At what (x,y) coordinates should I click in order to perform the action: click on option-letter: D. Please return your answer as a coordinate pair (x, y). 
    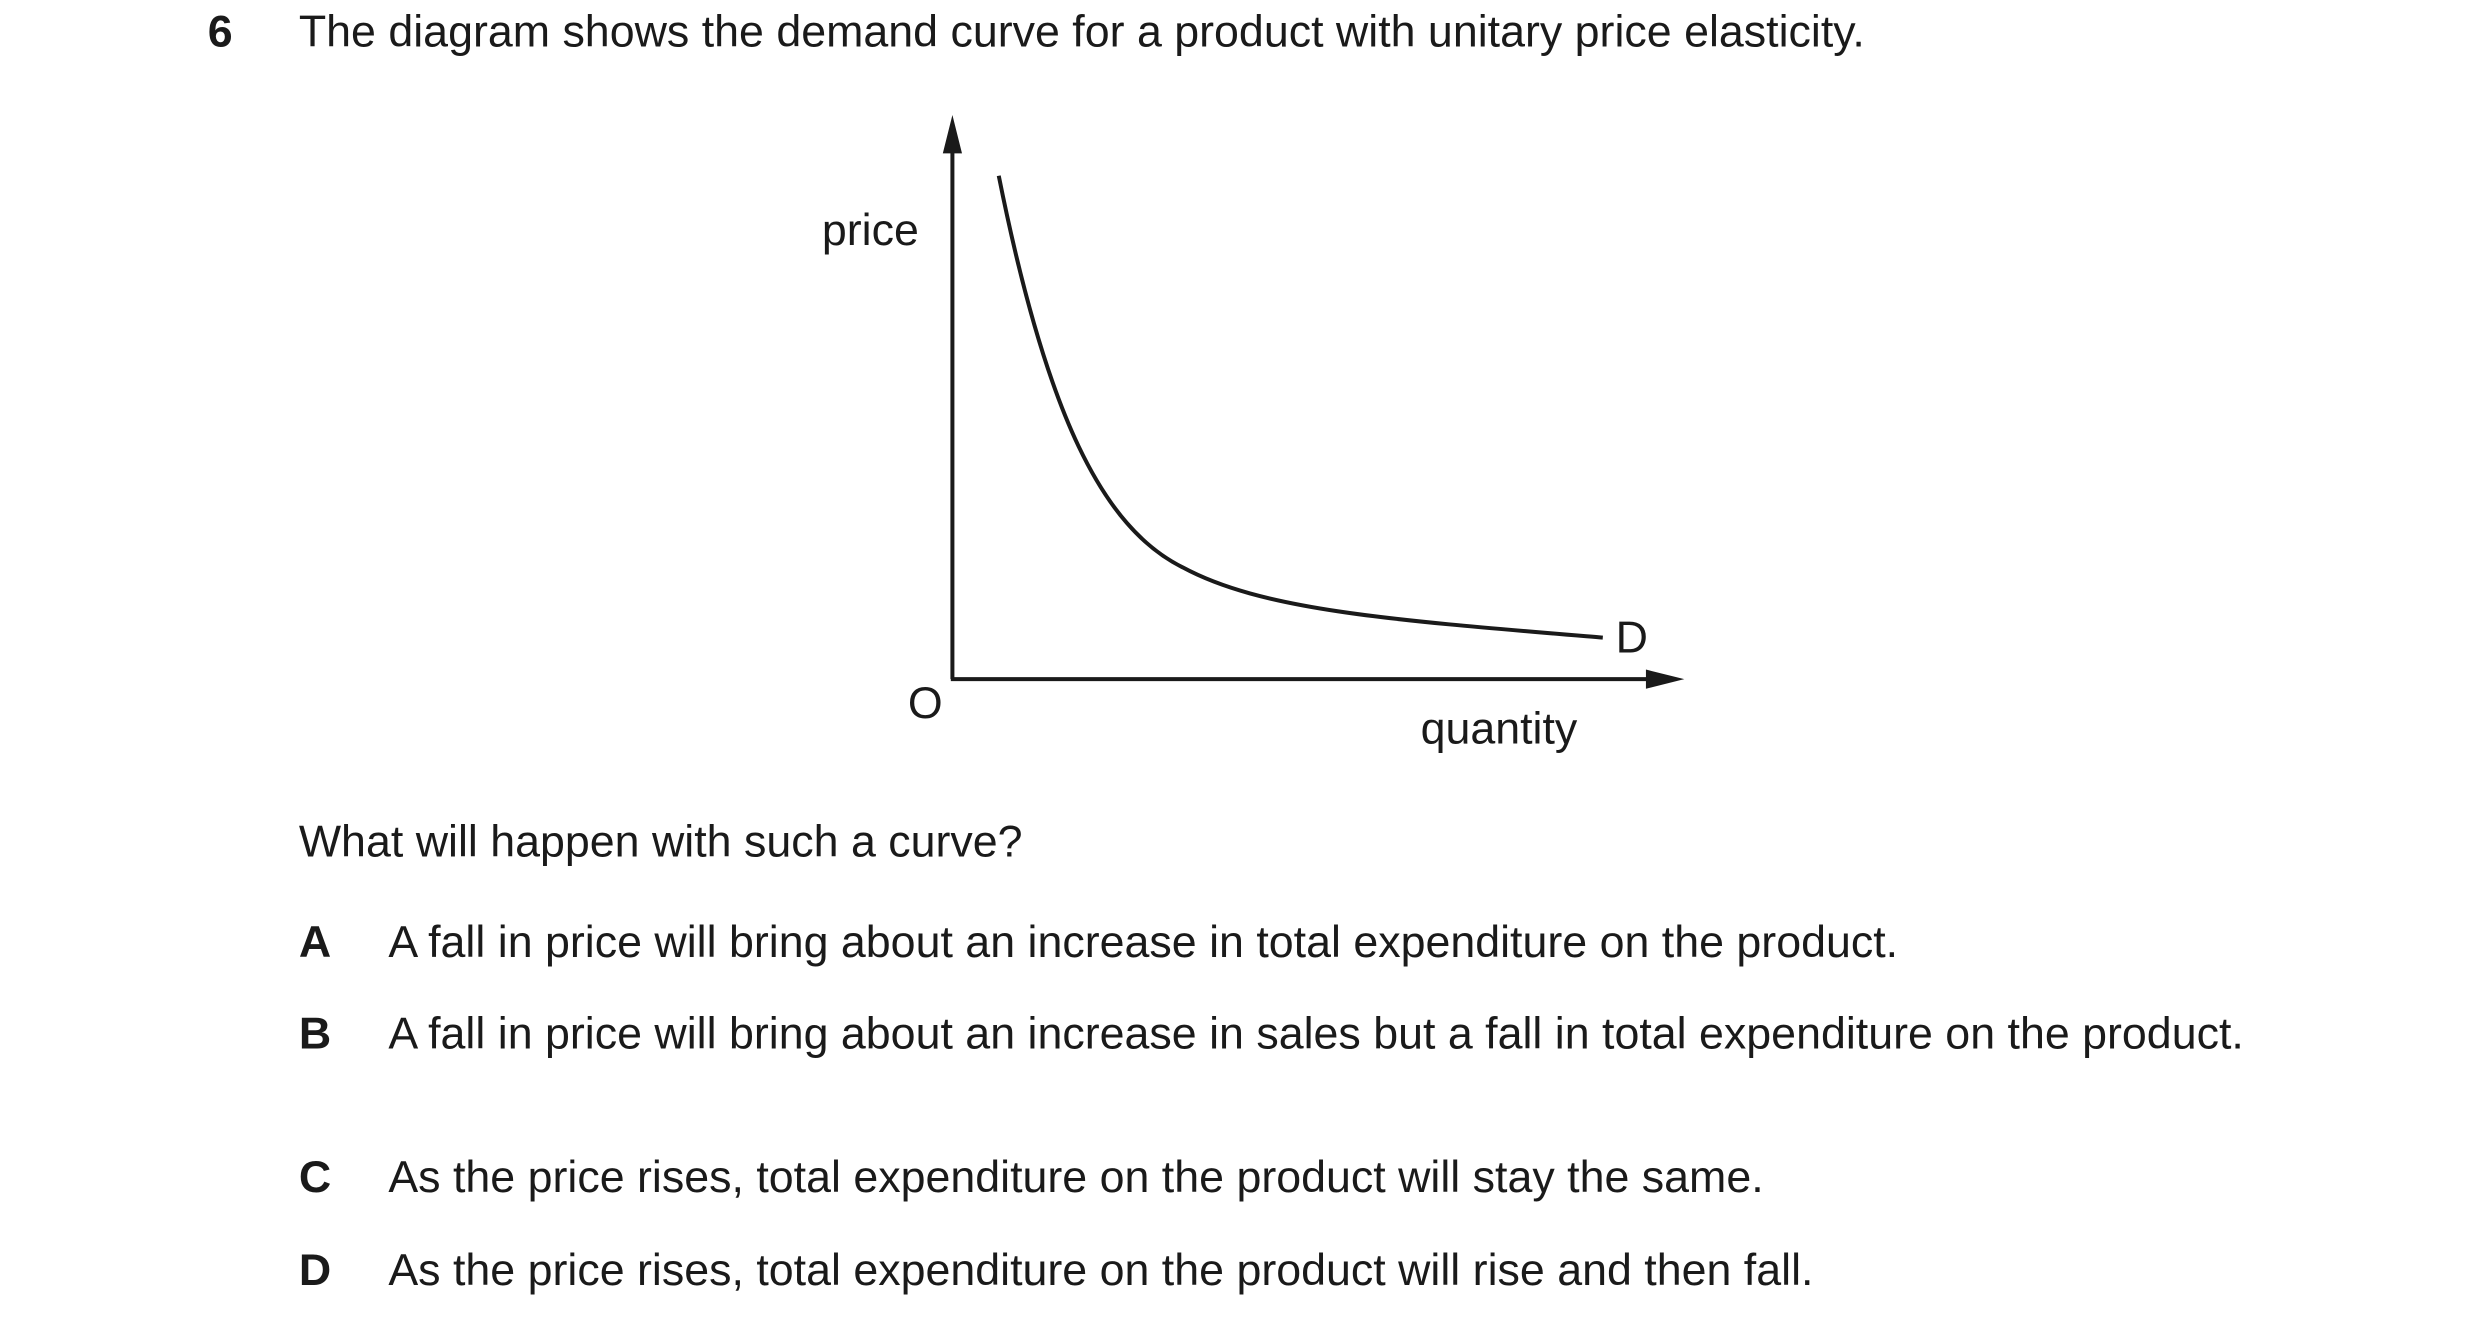
    Looking at the image, I should click on (315, 1269).